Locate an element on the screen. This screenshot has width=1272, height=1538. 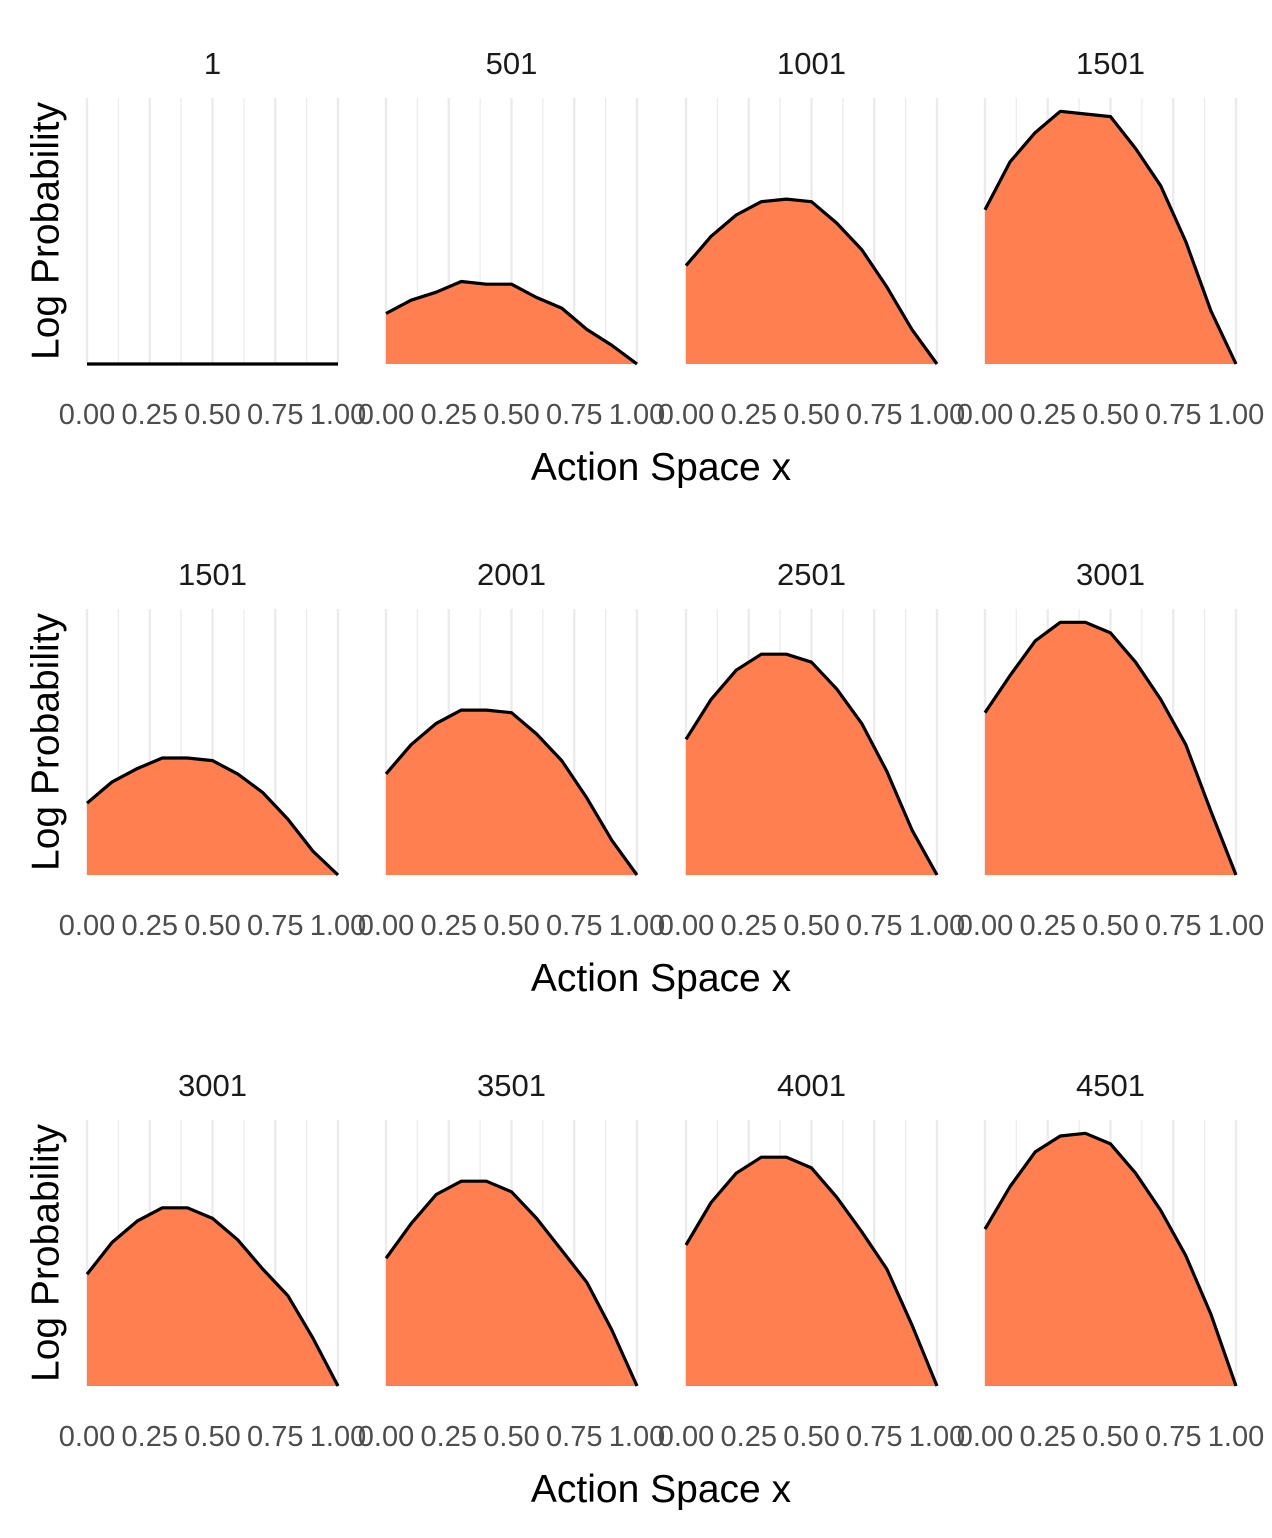
facet-title: 3501 is located at coordinates (511, 1085).